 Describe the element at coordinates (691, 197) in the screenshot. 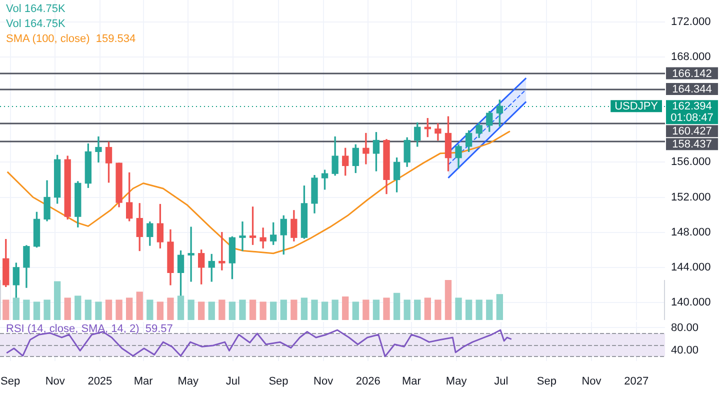

I see `y-tick-label: 152.000` at that location.